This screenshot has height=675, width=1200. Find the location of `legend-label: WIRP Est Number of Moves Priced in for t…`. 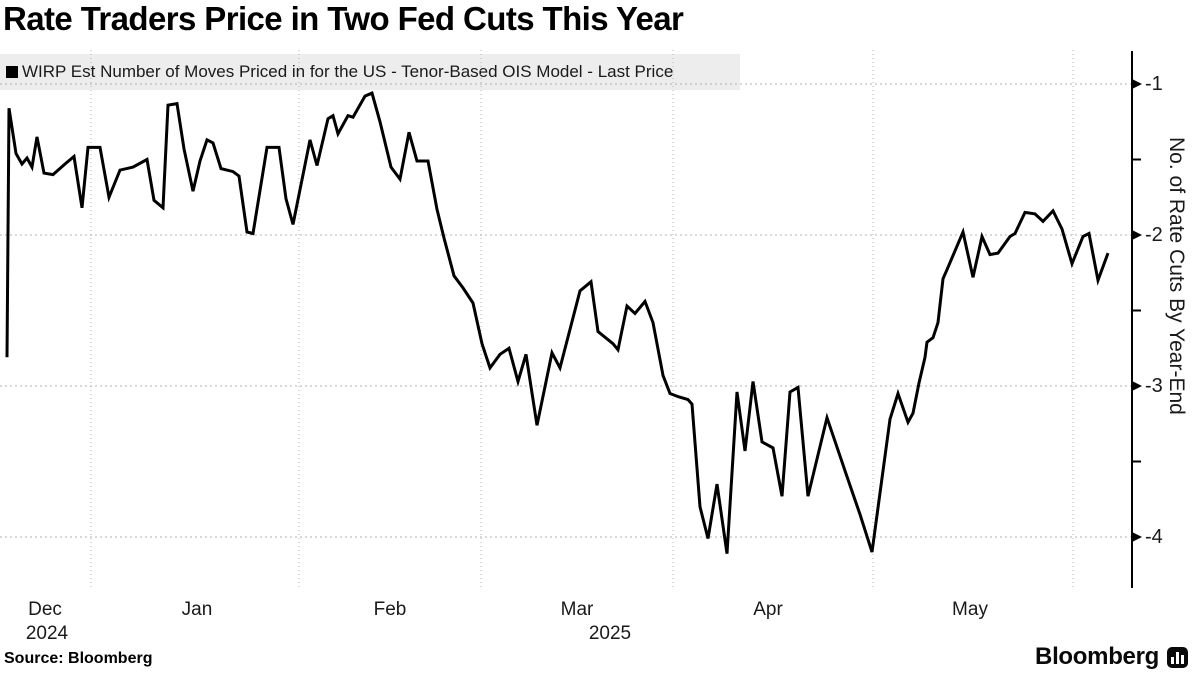

legend-label: WIRP Est Number of Moves Priced in for t… is located at coordinates (348, 71).